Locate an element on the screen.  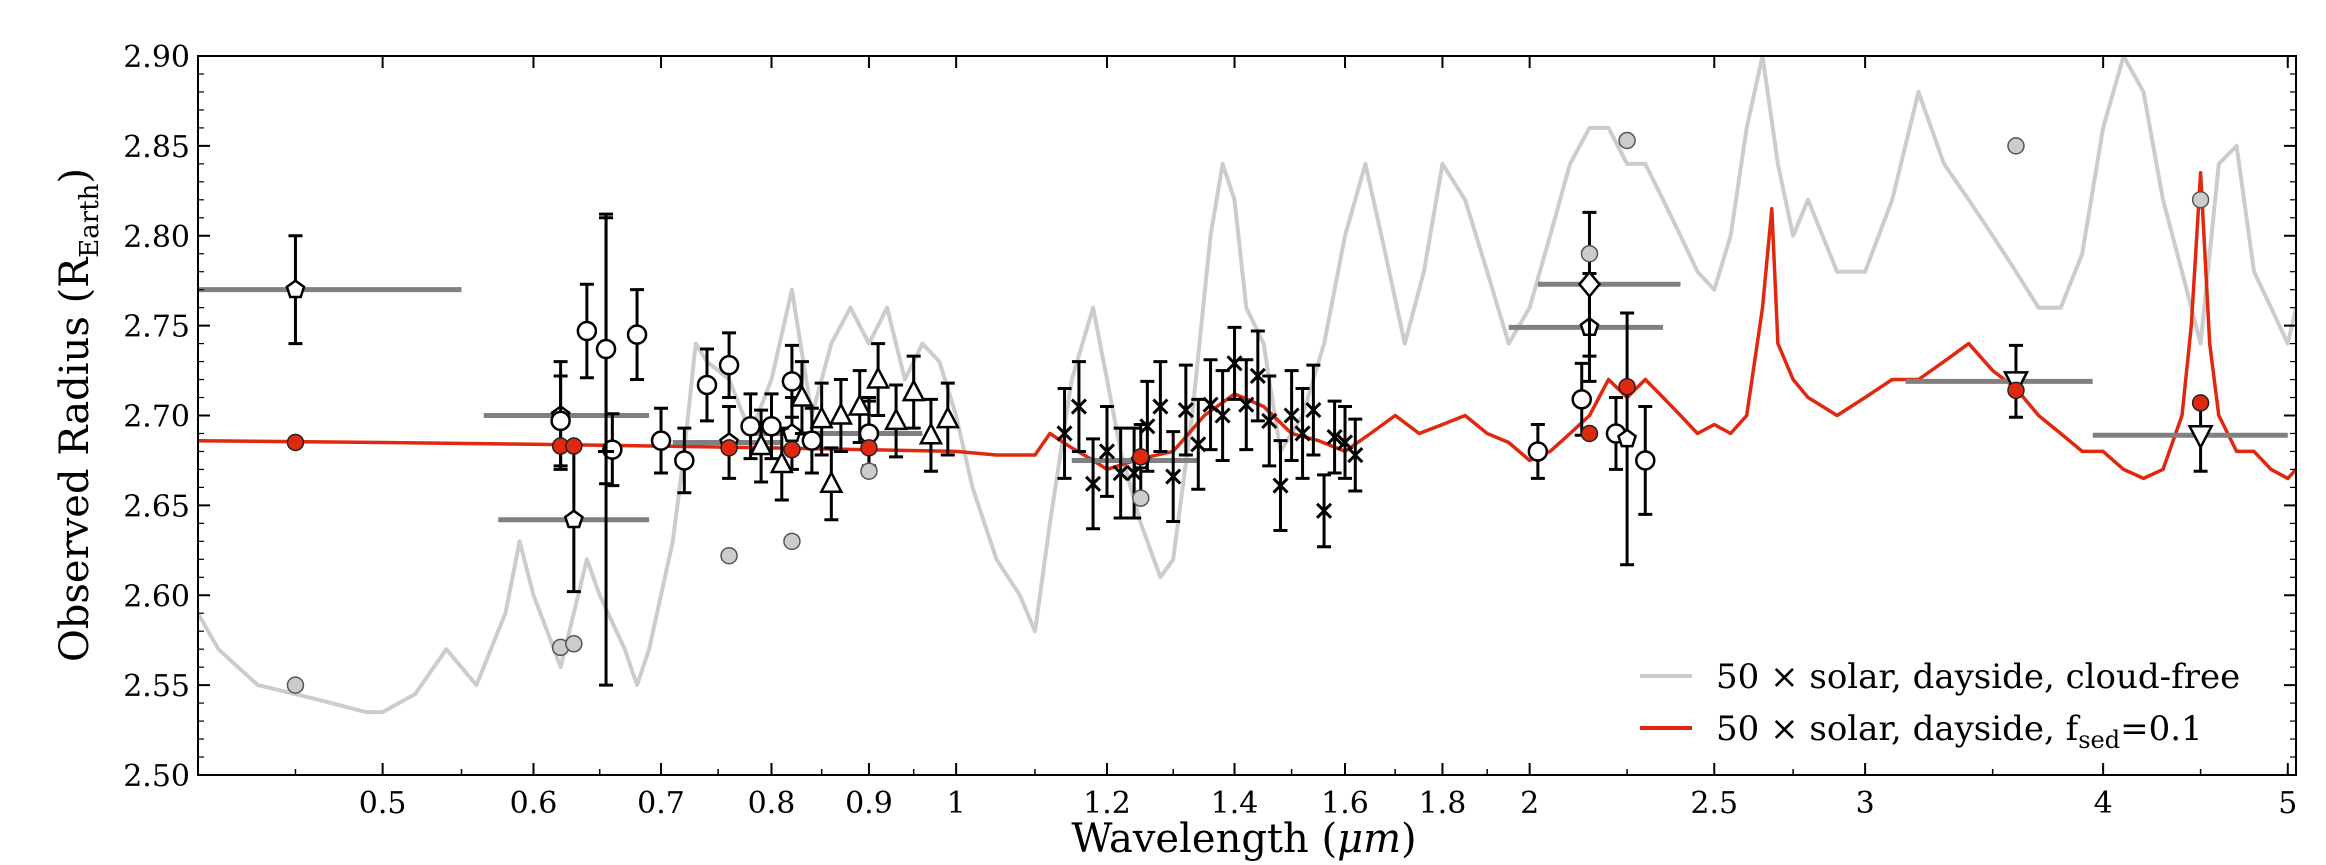
legend-label-fsed-prefix: 50 × solar, dayside, f is located at coordinates (1898, 729).